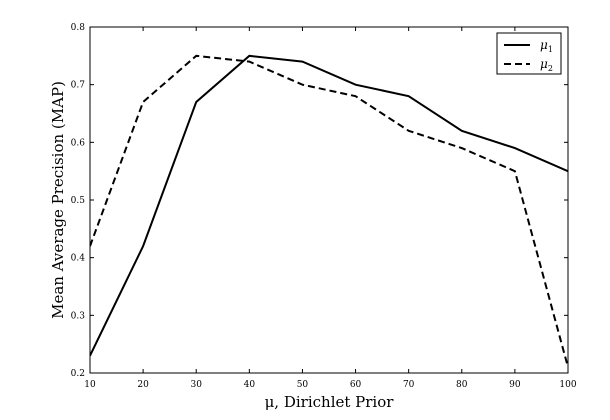 The image size is (610, 420). Describe the element at coordinates (78, 201) in the screenshot. I see `y-tick-label: 0.5` at that location.